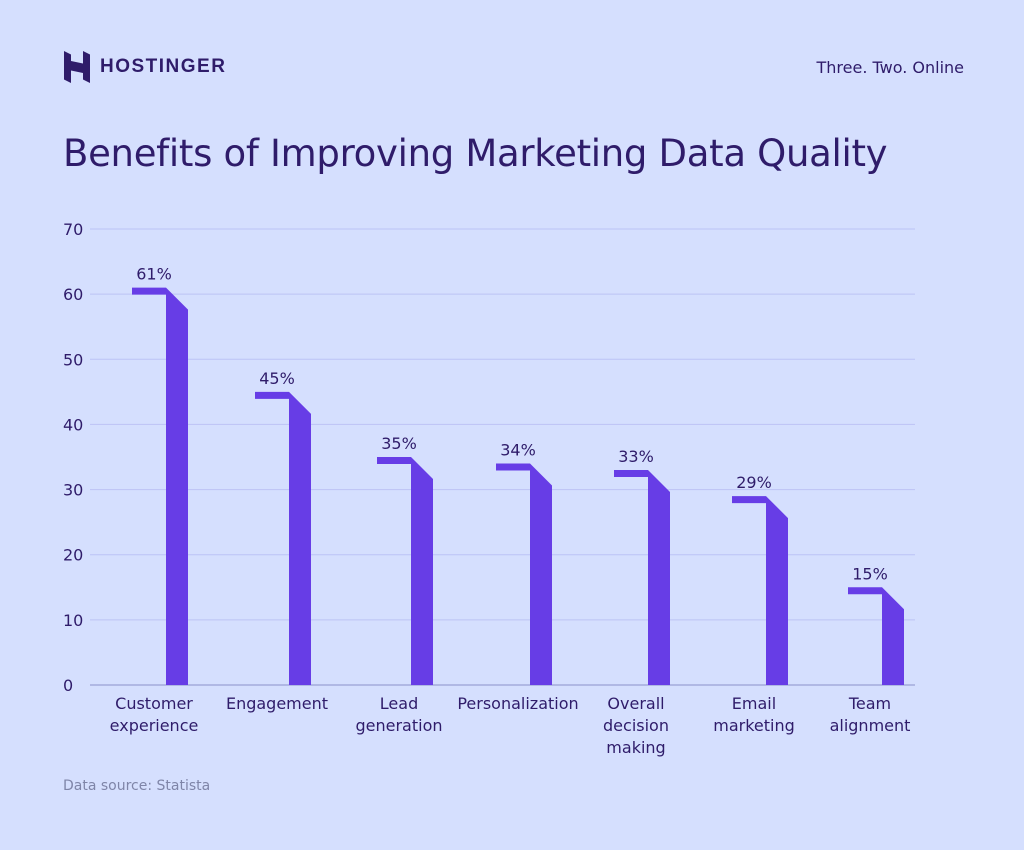  I want to click on x-category-label: decision, so click(636, 725).